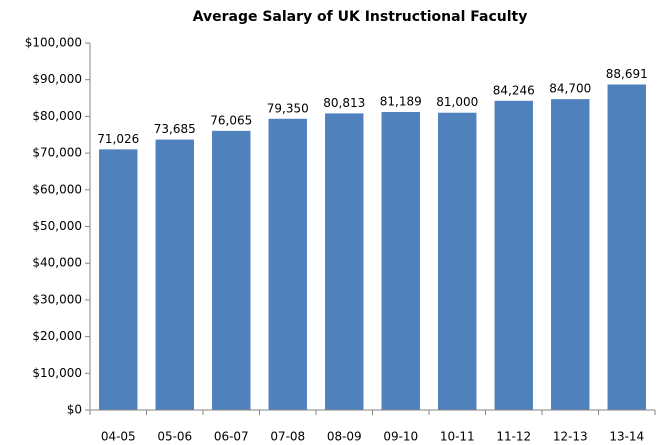 The height and width of the screenshot is (445, 660). Describe the element at coordinates (231, 120) in the screenshot. I see `data-label: 76,065` at that location.